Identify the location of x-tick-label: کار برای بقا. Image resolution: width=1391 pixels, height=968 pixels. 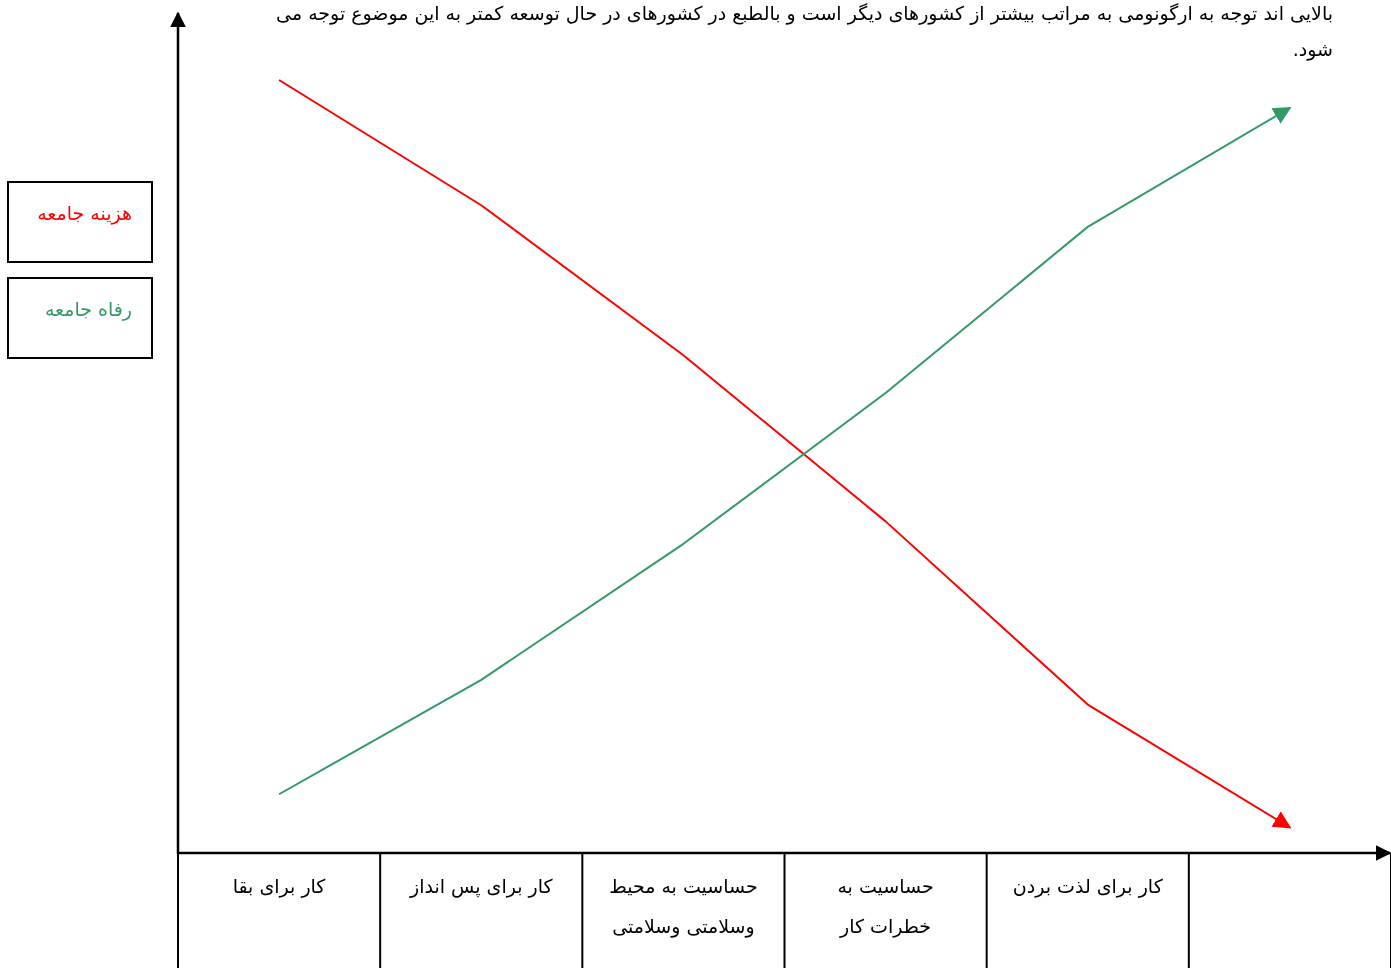
(279, 886).